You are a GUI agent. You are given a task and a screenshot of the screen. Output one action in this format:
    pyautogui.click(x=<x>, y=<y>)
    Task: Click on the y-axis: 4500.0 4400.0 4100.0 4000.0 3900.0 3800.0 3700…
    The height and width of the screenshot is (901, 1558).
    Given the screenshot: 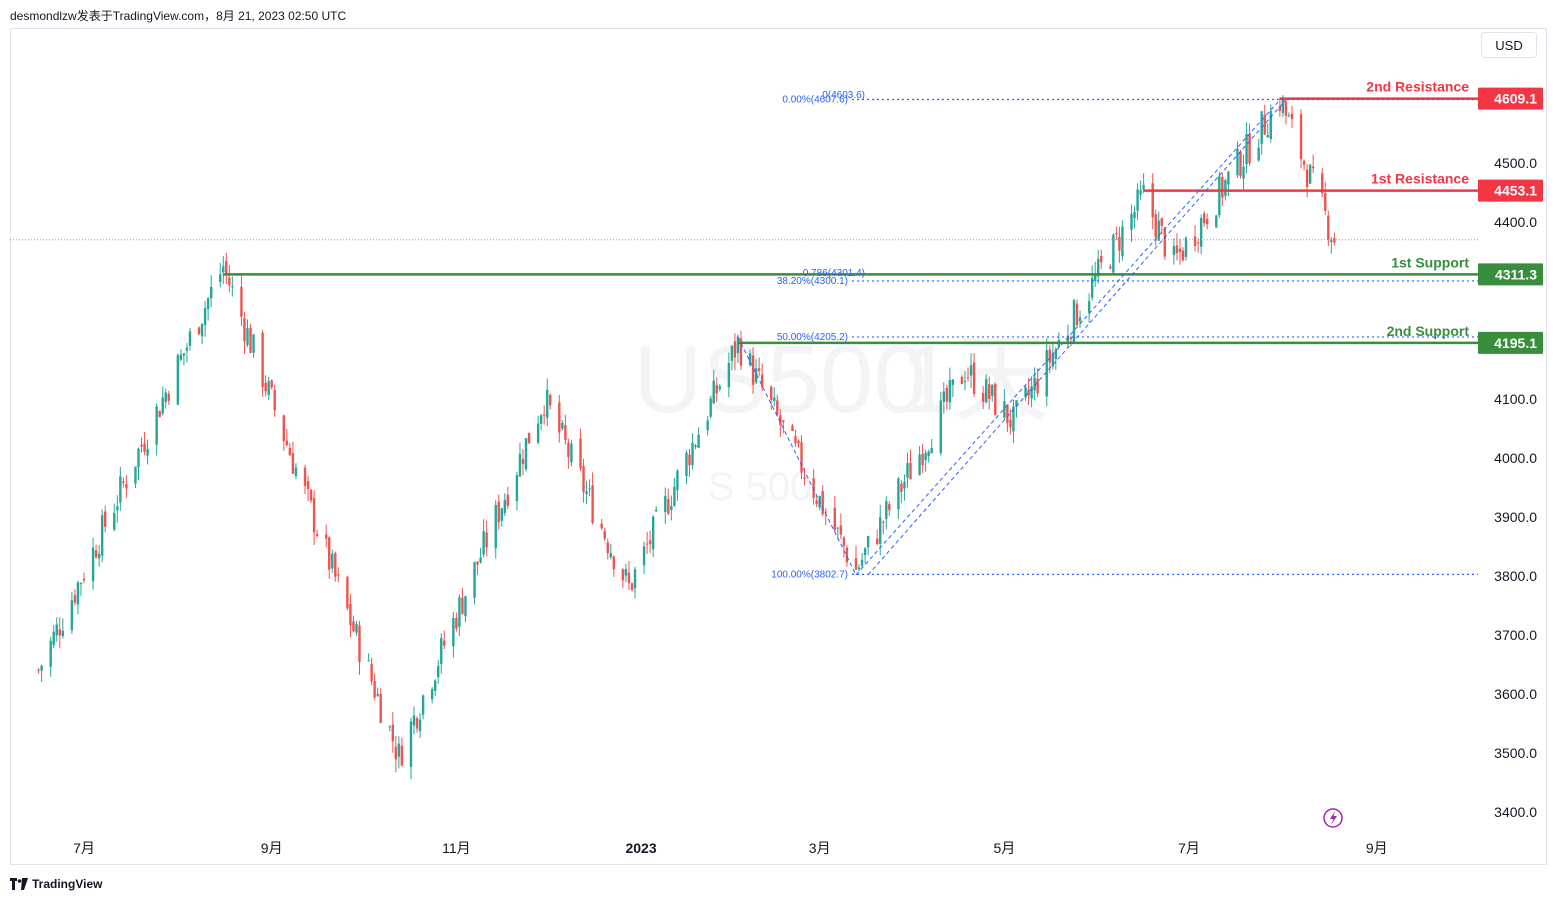 What is the action you would take?
    pyautogui.click(x=1515, y=487)
    